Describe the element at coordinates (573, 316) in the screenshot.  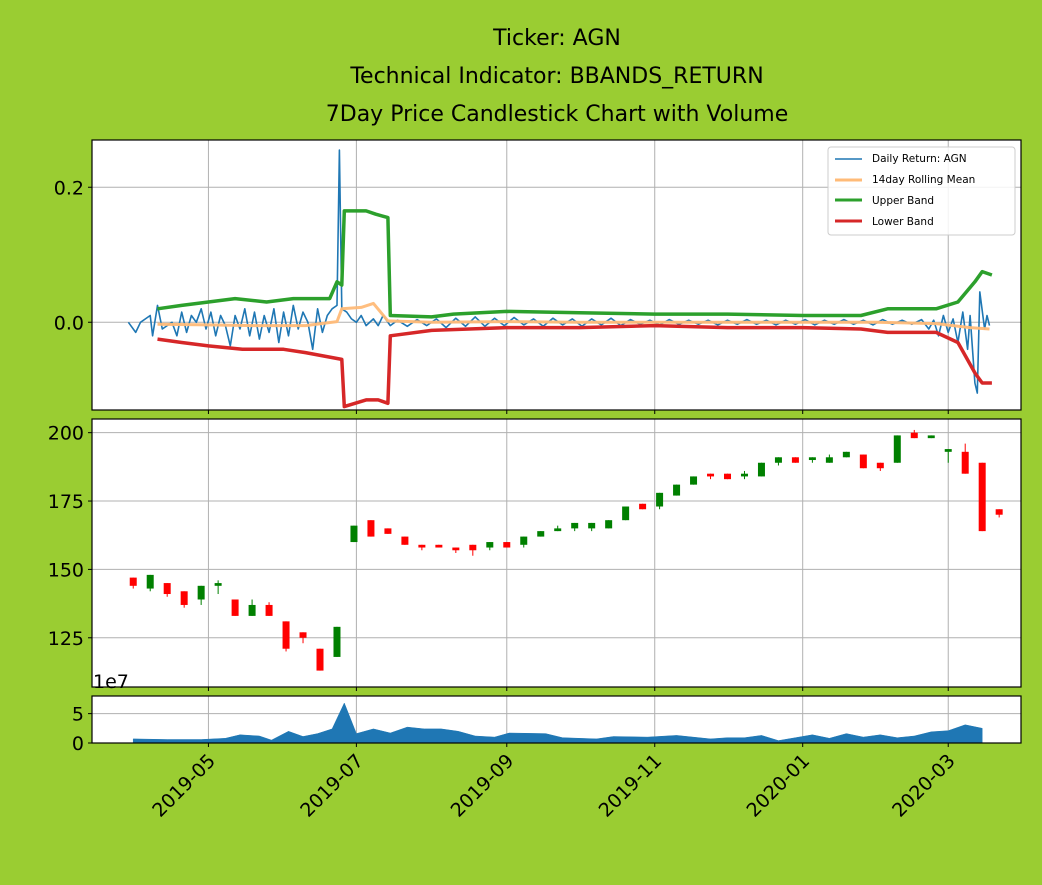
I see `series-line-rolling-mean` at that location.